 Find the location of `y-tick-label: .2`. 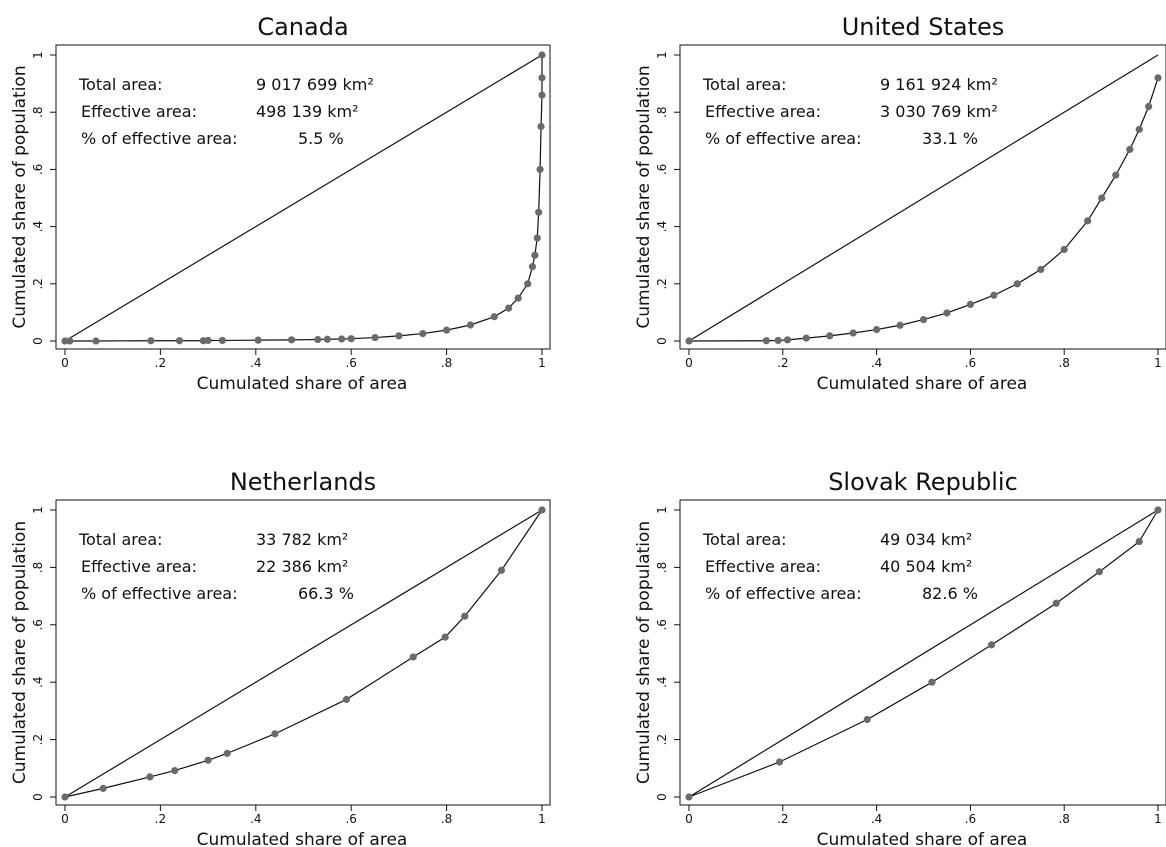

y-tick-label: .2 is located at coordinates (662, 283).